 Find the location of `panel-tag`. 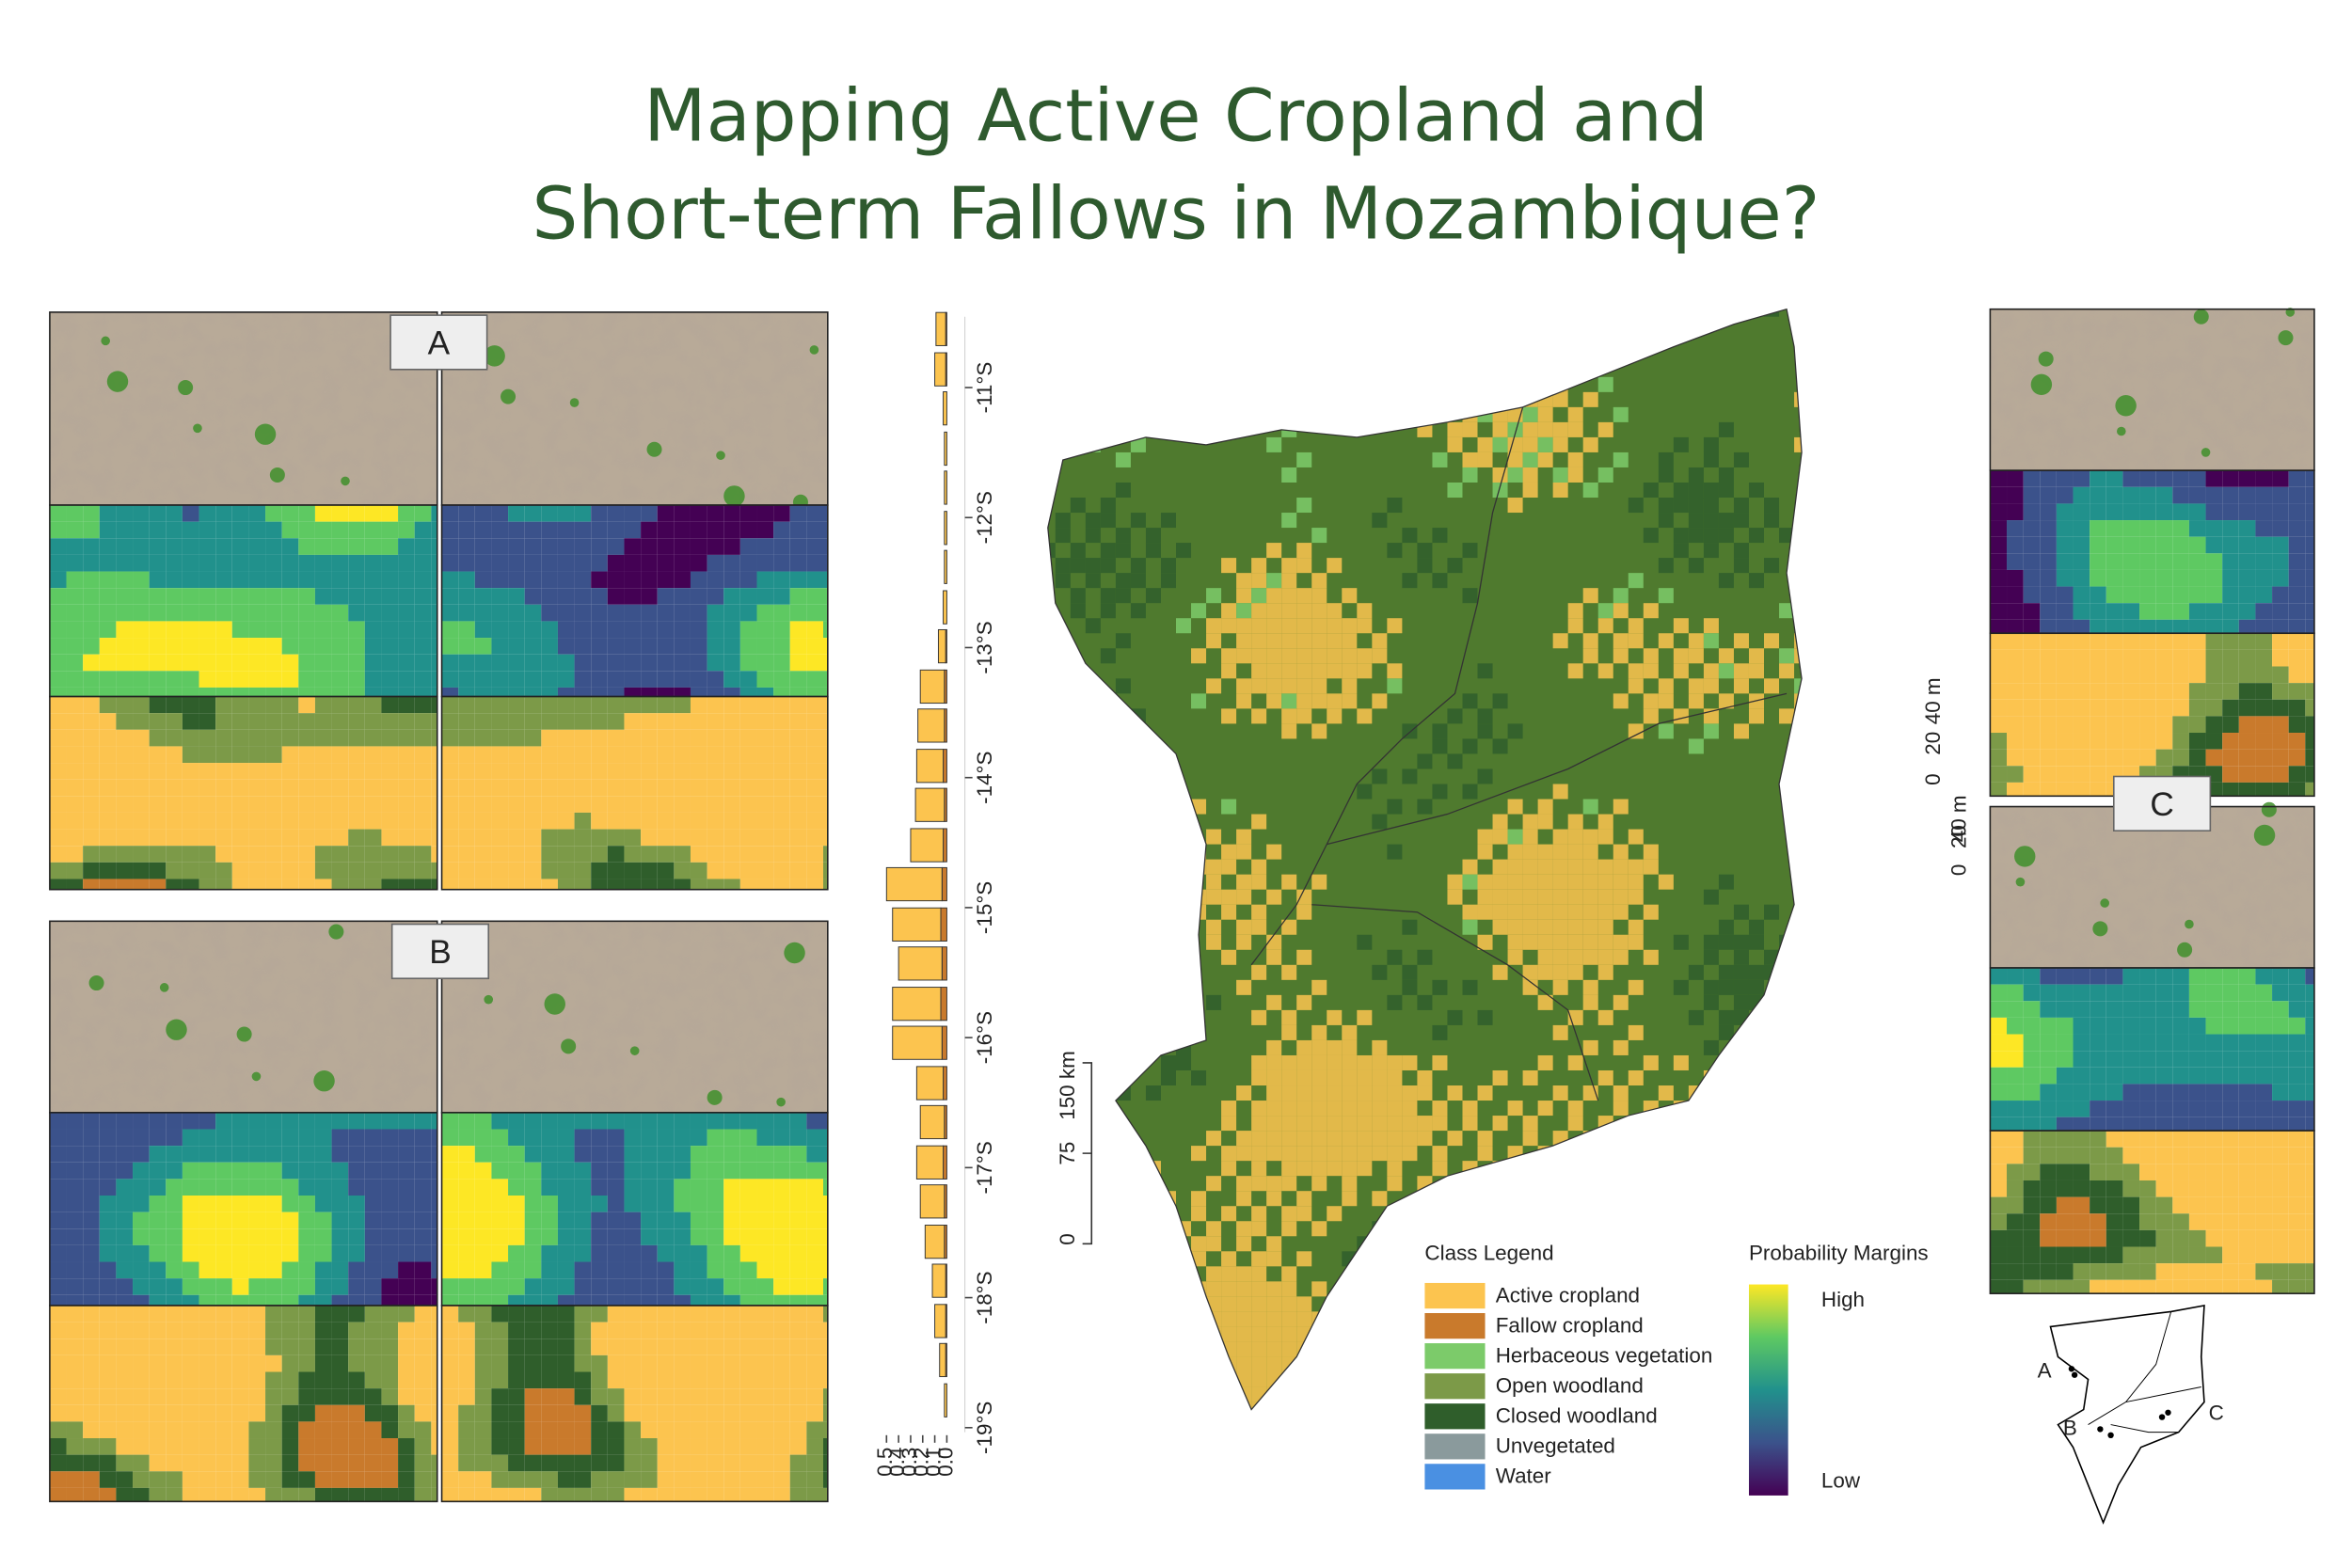

panel-tag is located at coordinates (2162, 803).